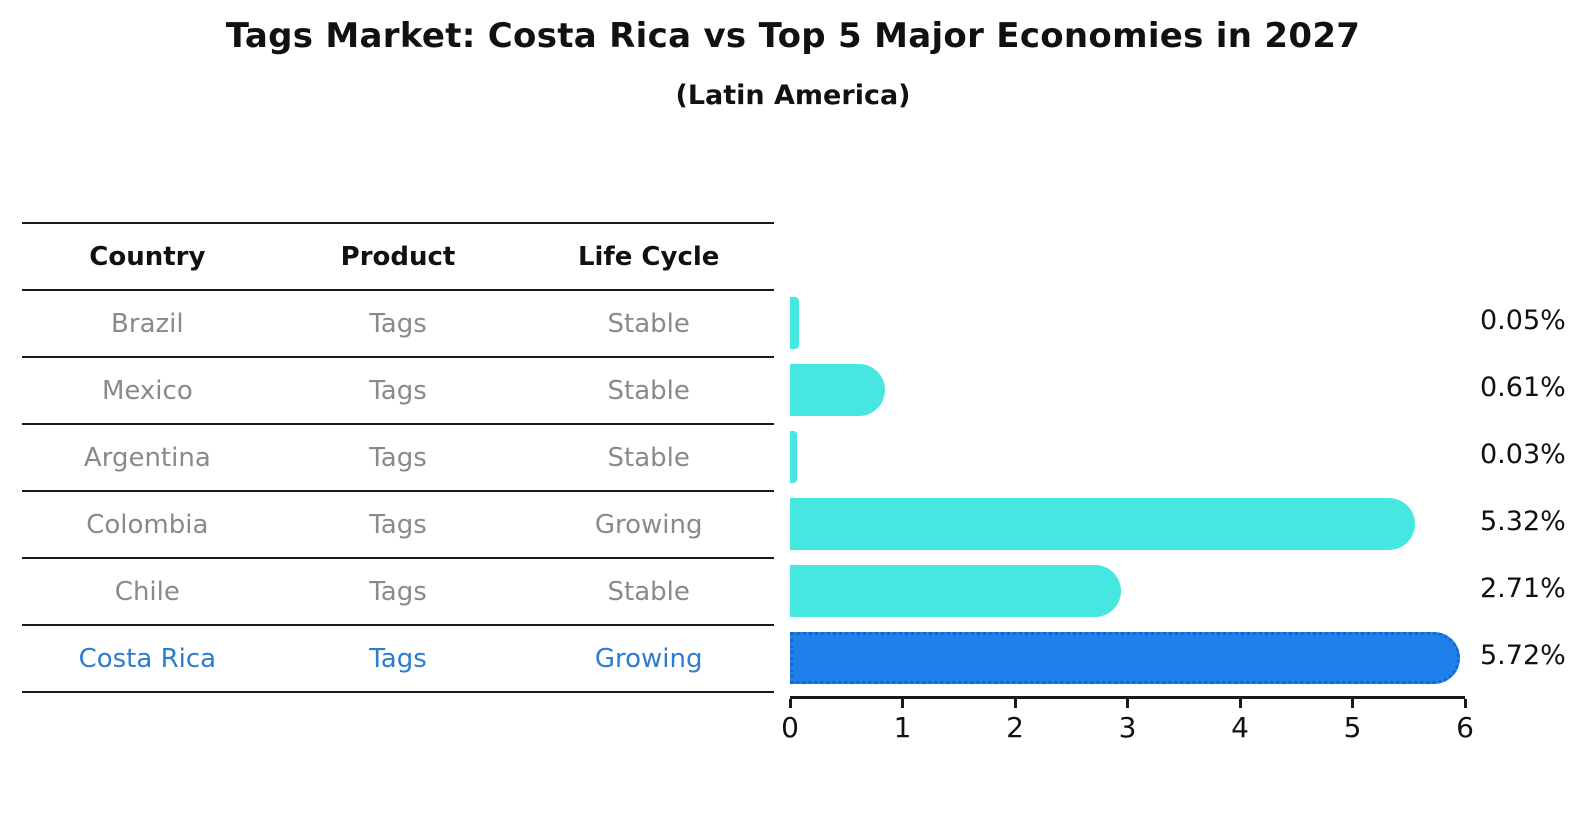 The image size is (1586, 823). What do you see at coordinates (790, 727) in the screenshot?
I see `x-axis-tick-label: 0` at bounding box center [790, 727].